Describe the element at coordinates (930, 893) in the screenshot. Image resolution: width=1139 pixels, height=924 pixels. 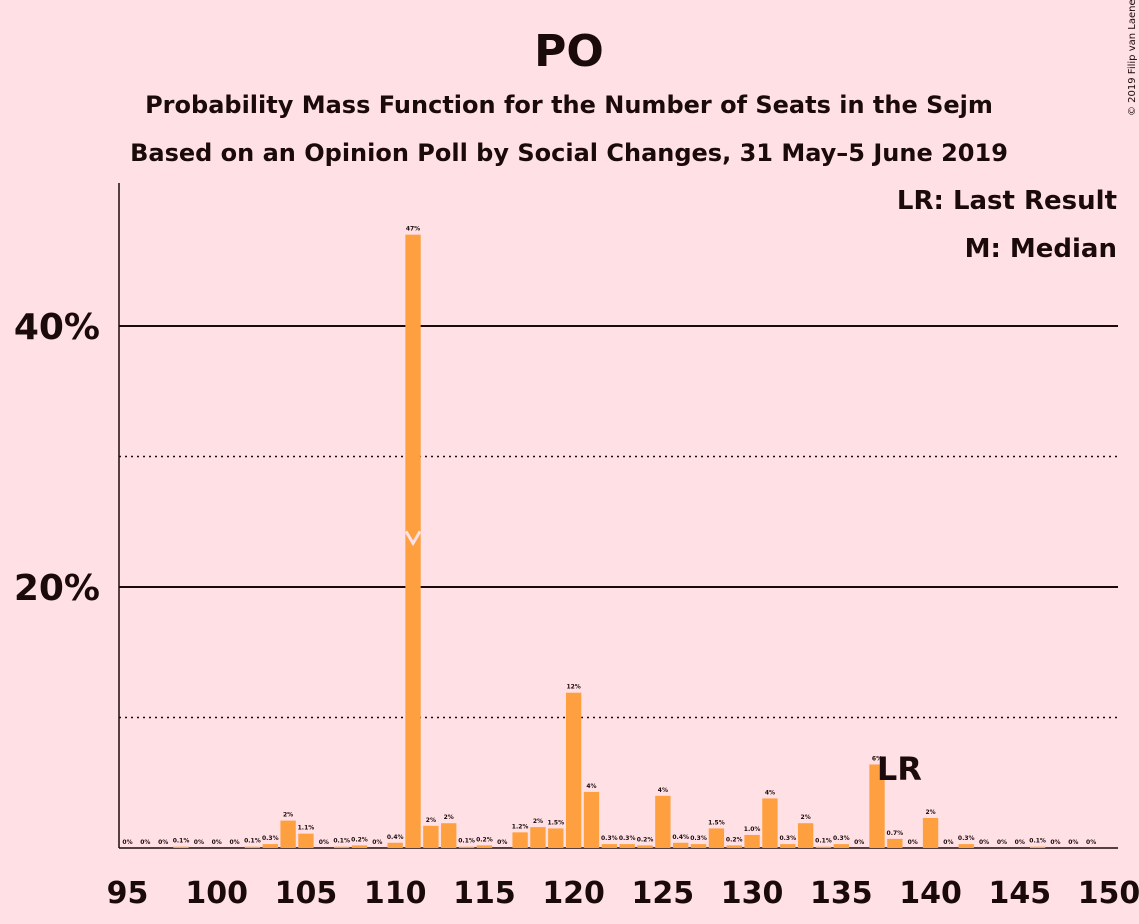
I see `x-tick-label: 140` at that location.